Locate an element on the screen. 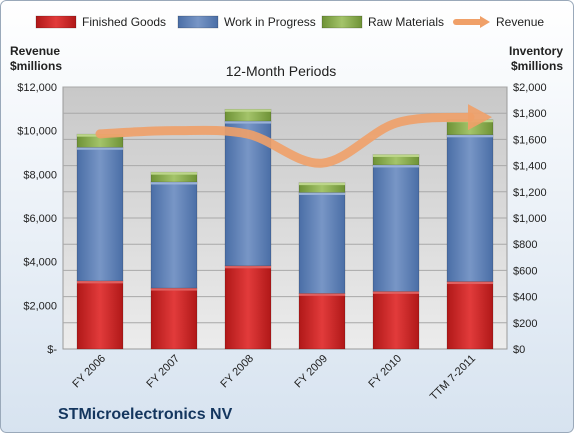 This screenshot has width=574, height=438. right-tick-label: $2,000 is located at coordinates (530, 88).